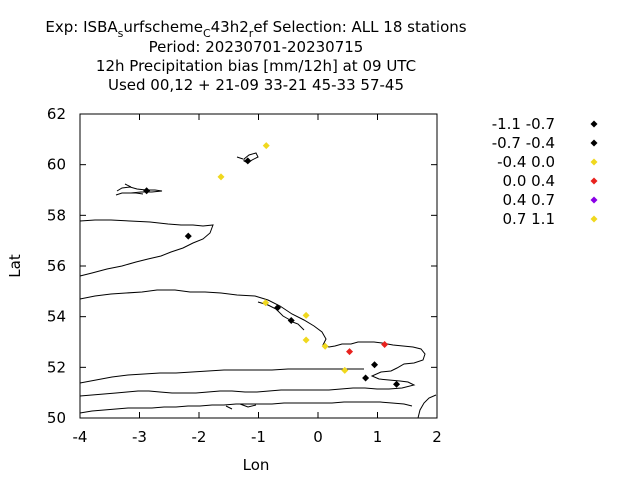 This screenshot has height=480, width=640. I want to click on x-tick-label: -3, so click(139, 437).